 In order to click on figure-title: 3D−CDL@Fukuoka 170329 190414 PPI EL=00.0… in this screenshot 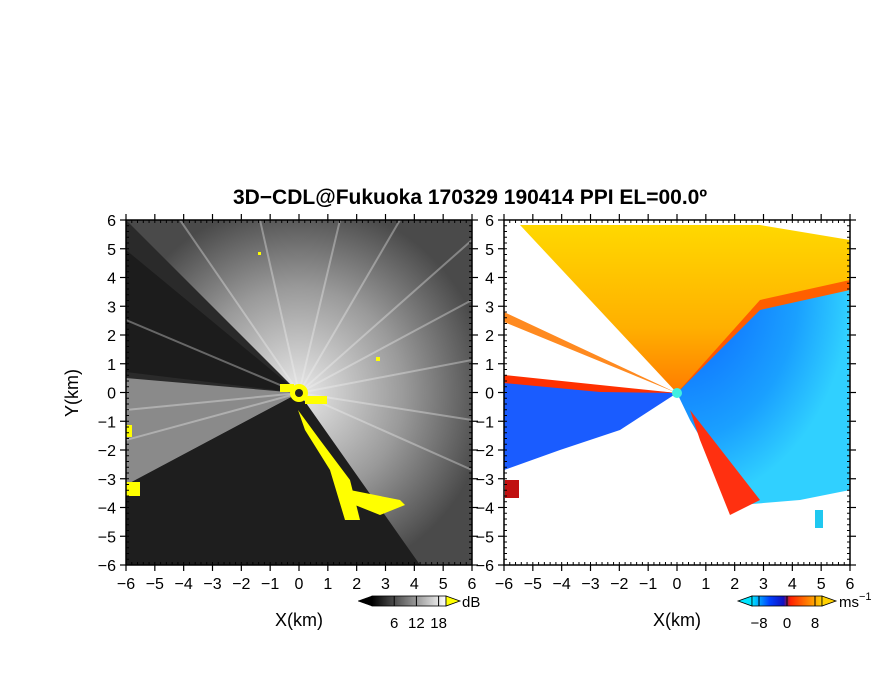, I will do `click(470, 197)`.